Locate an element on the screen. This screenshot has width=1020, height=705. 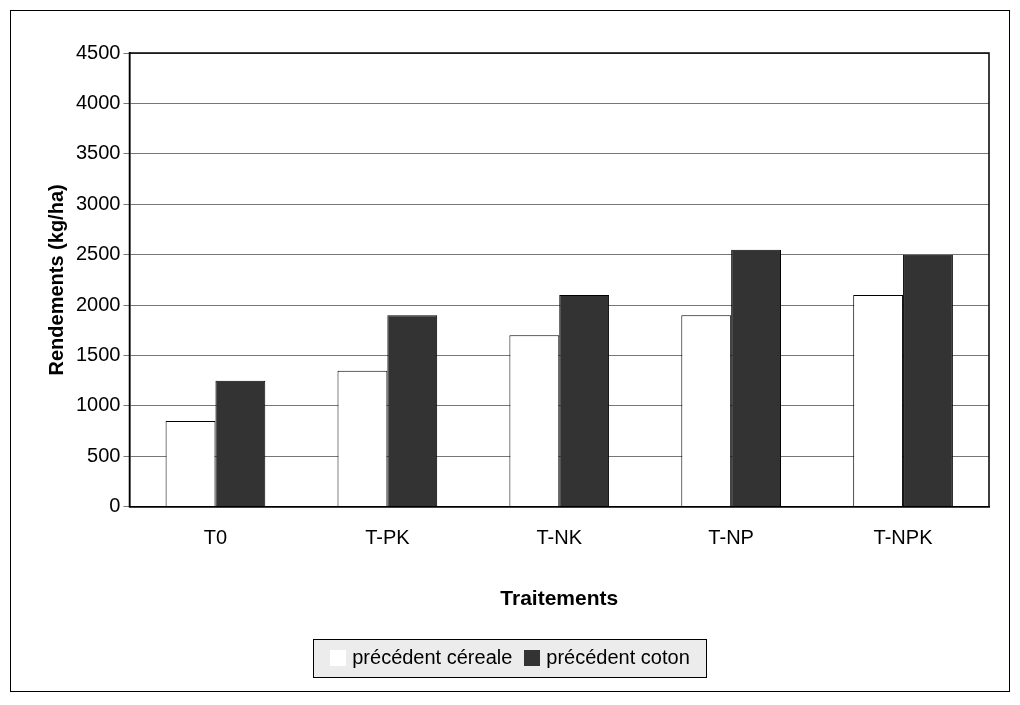
x-tick-label: T-NP is located at coordinates (731, 537).